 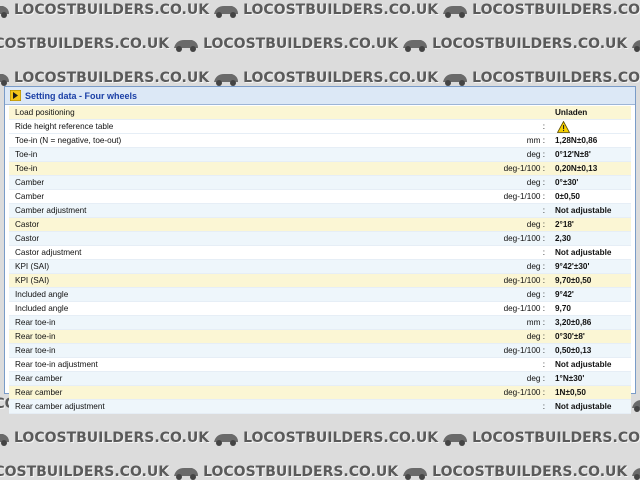 What do you see at coordinates (320, 113) in the screenshot?
I see `table-row: Load positioning Unladen` at bounding box center [320, 113].